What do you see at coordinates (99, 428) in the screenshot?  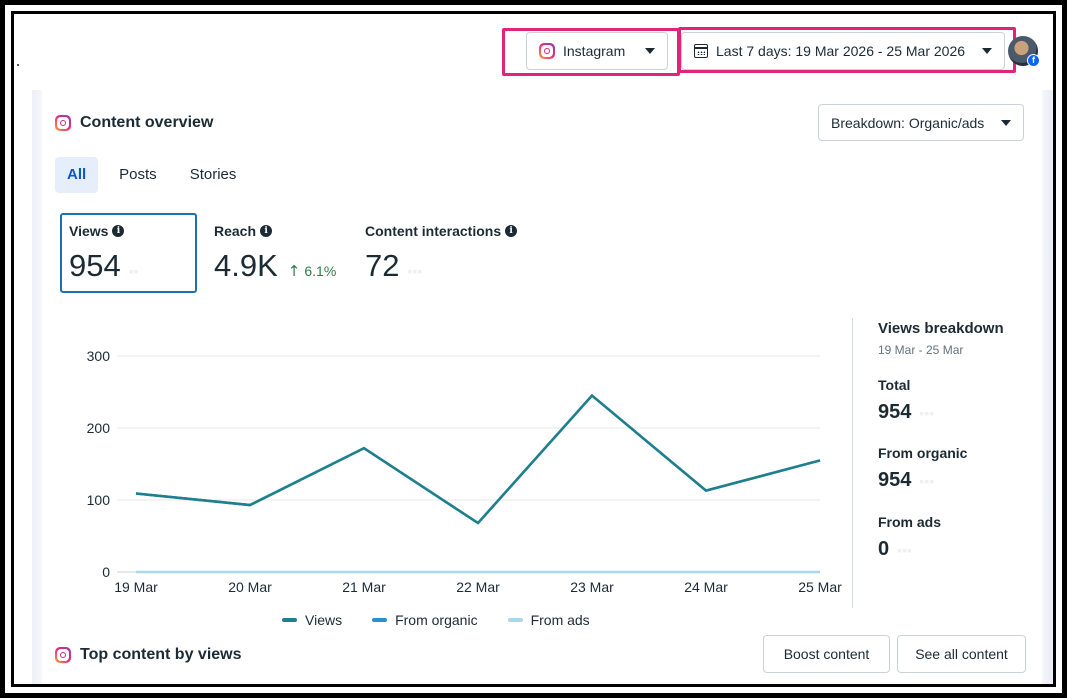 I see `y-tick-label: 200` at bounding box center [99, 428].